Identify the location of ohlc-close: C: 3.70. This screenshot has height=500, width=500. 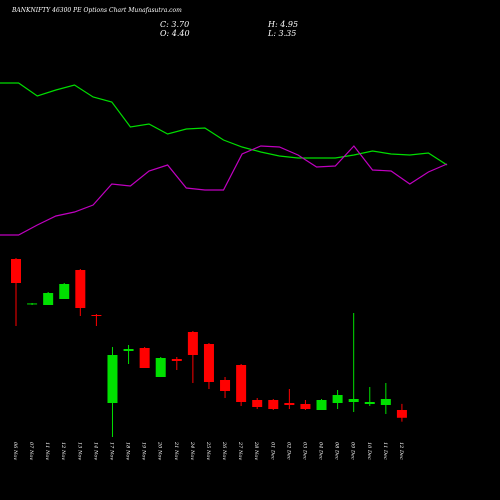
(174, 24).